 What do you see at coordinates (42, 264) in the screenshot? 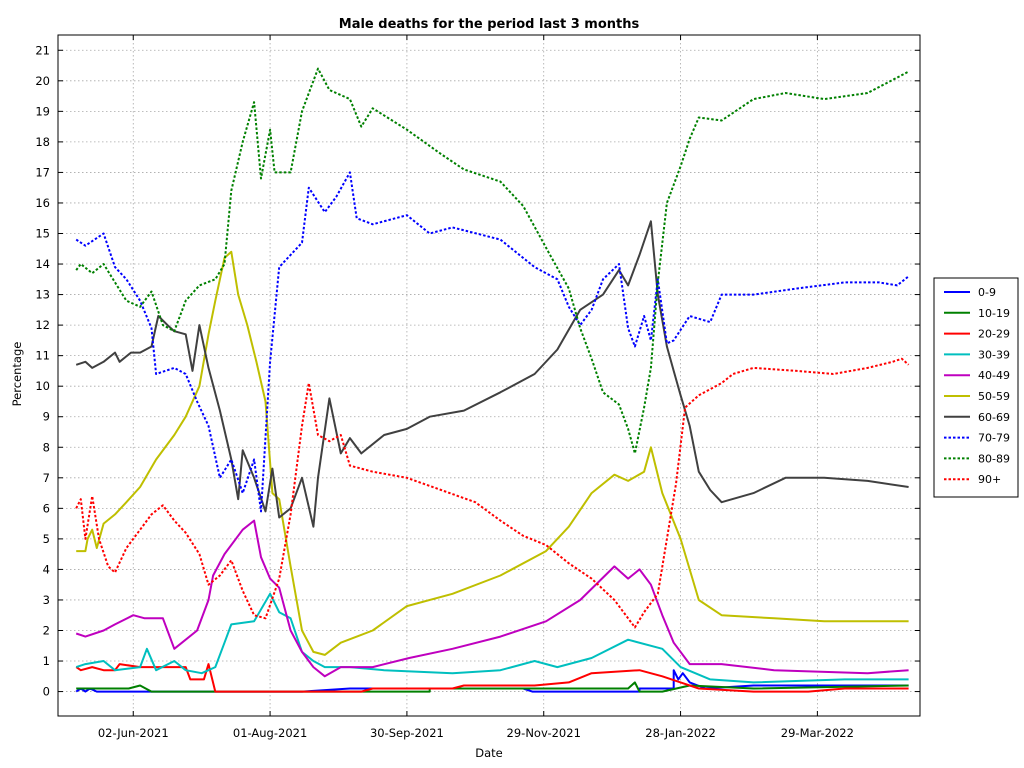
I see `y-tick-label: 14` at bounding box center [42, 264].